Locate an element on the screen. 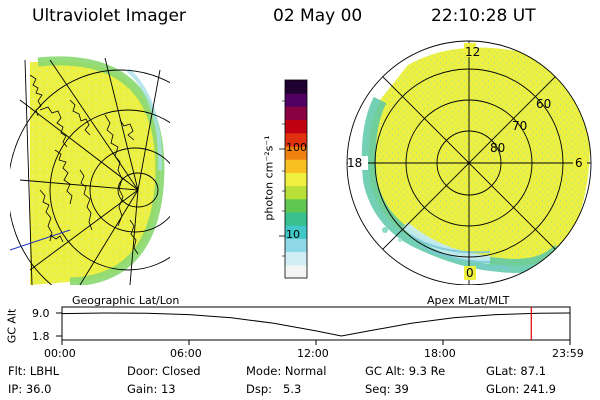  info-glon: GLon: 241.9 is located at coordinates (521, 389).